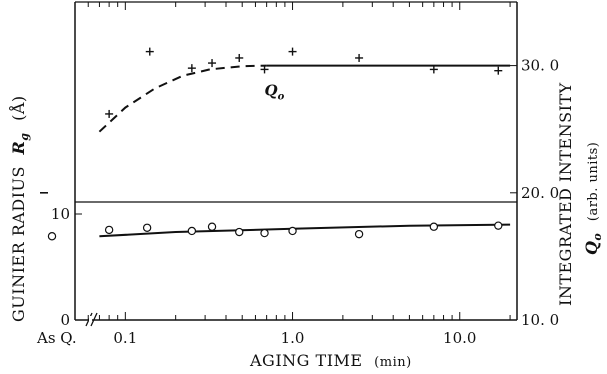 This screenshot has width=607, height=374. What do you see at coordinates (65, 320) in the screenshot?
I see `left-tick-label-0: 0` at bounding box center [65, 320].